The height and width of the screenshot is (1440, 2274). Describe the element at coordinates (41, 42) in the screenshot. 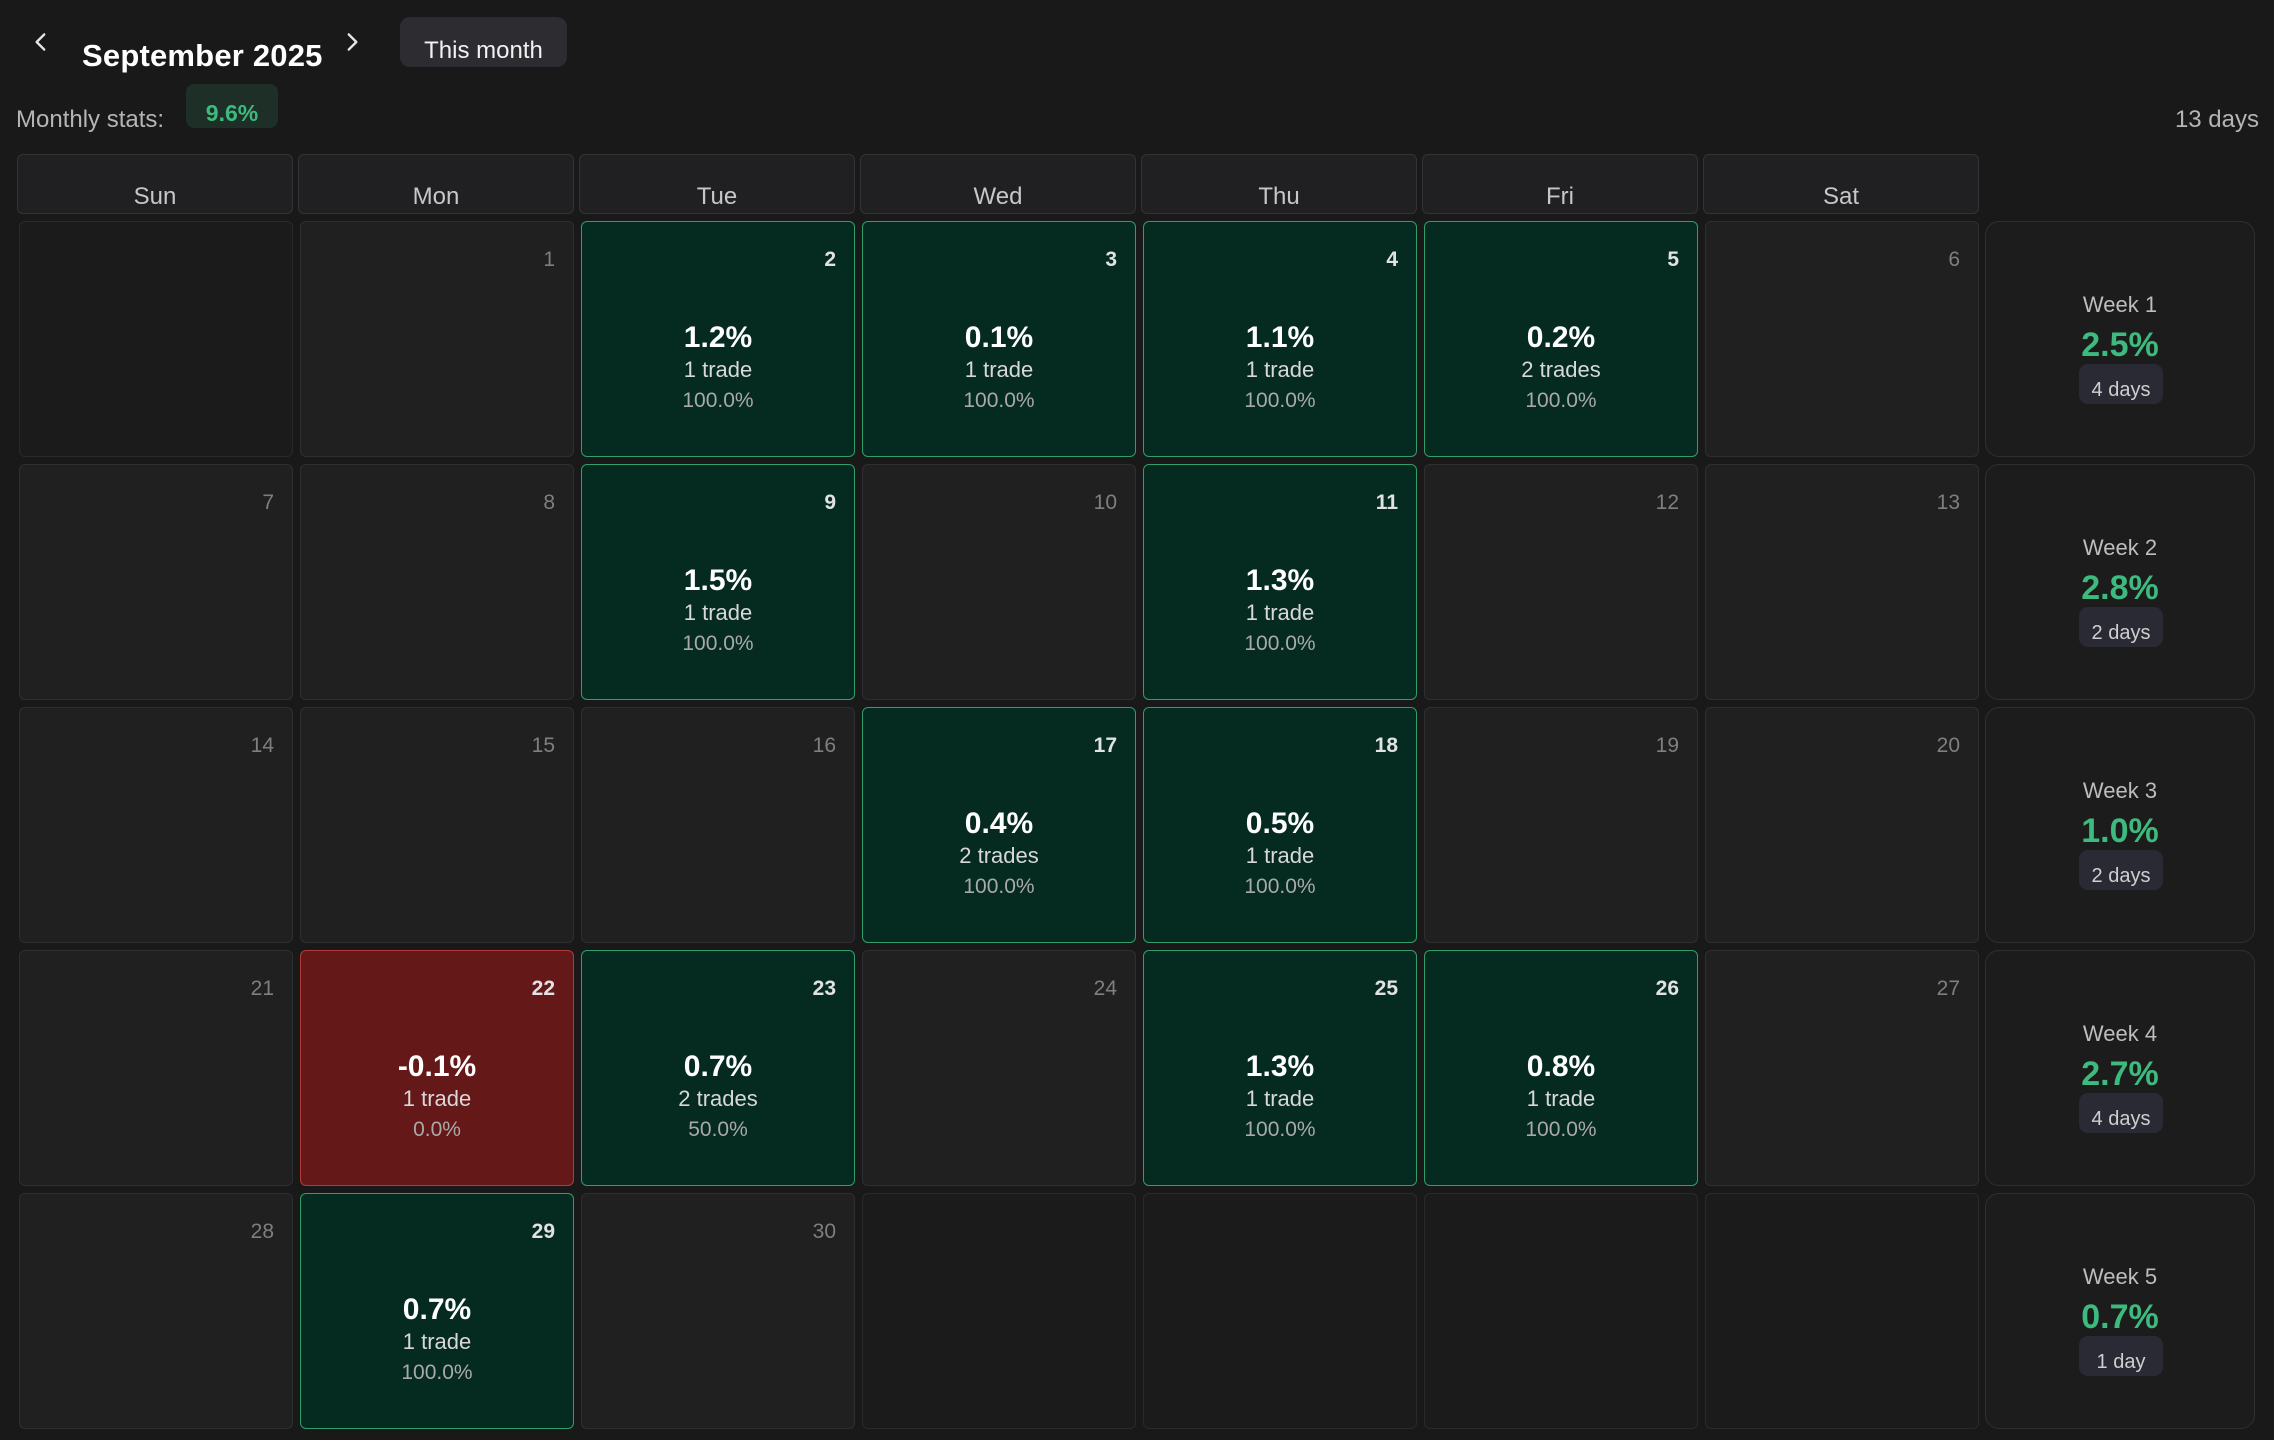

I see `prev-month-button` at that location.